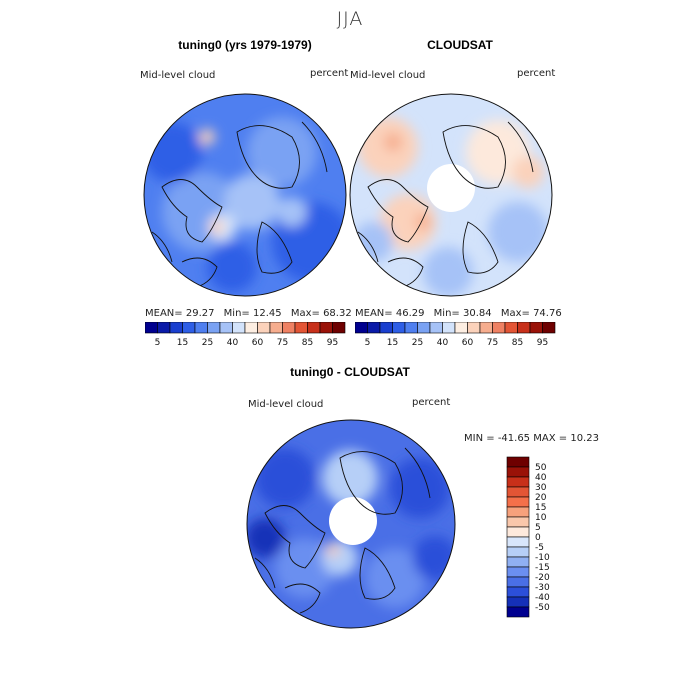 The height and width of the screenshot is (700, 700). What do you see at coordinates (531, 438) in the screenshot?
I see `diff-minmax: MIN = -41.65 MAX = 10.23` at bounding box center [531, 438].